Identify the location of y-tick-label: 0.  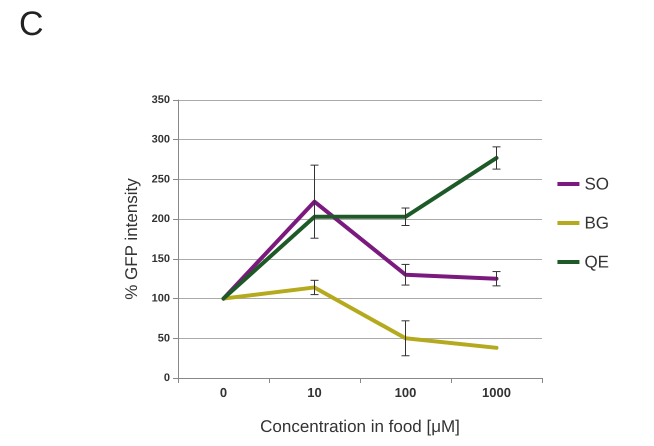
(167, 378).